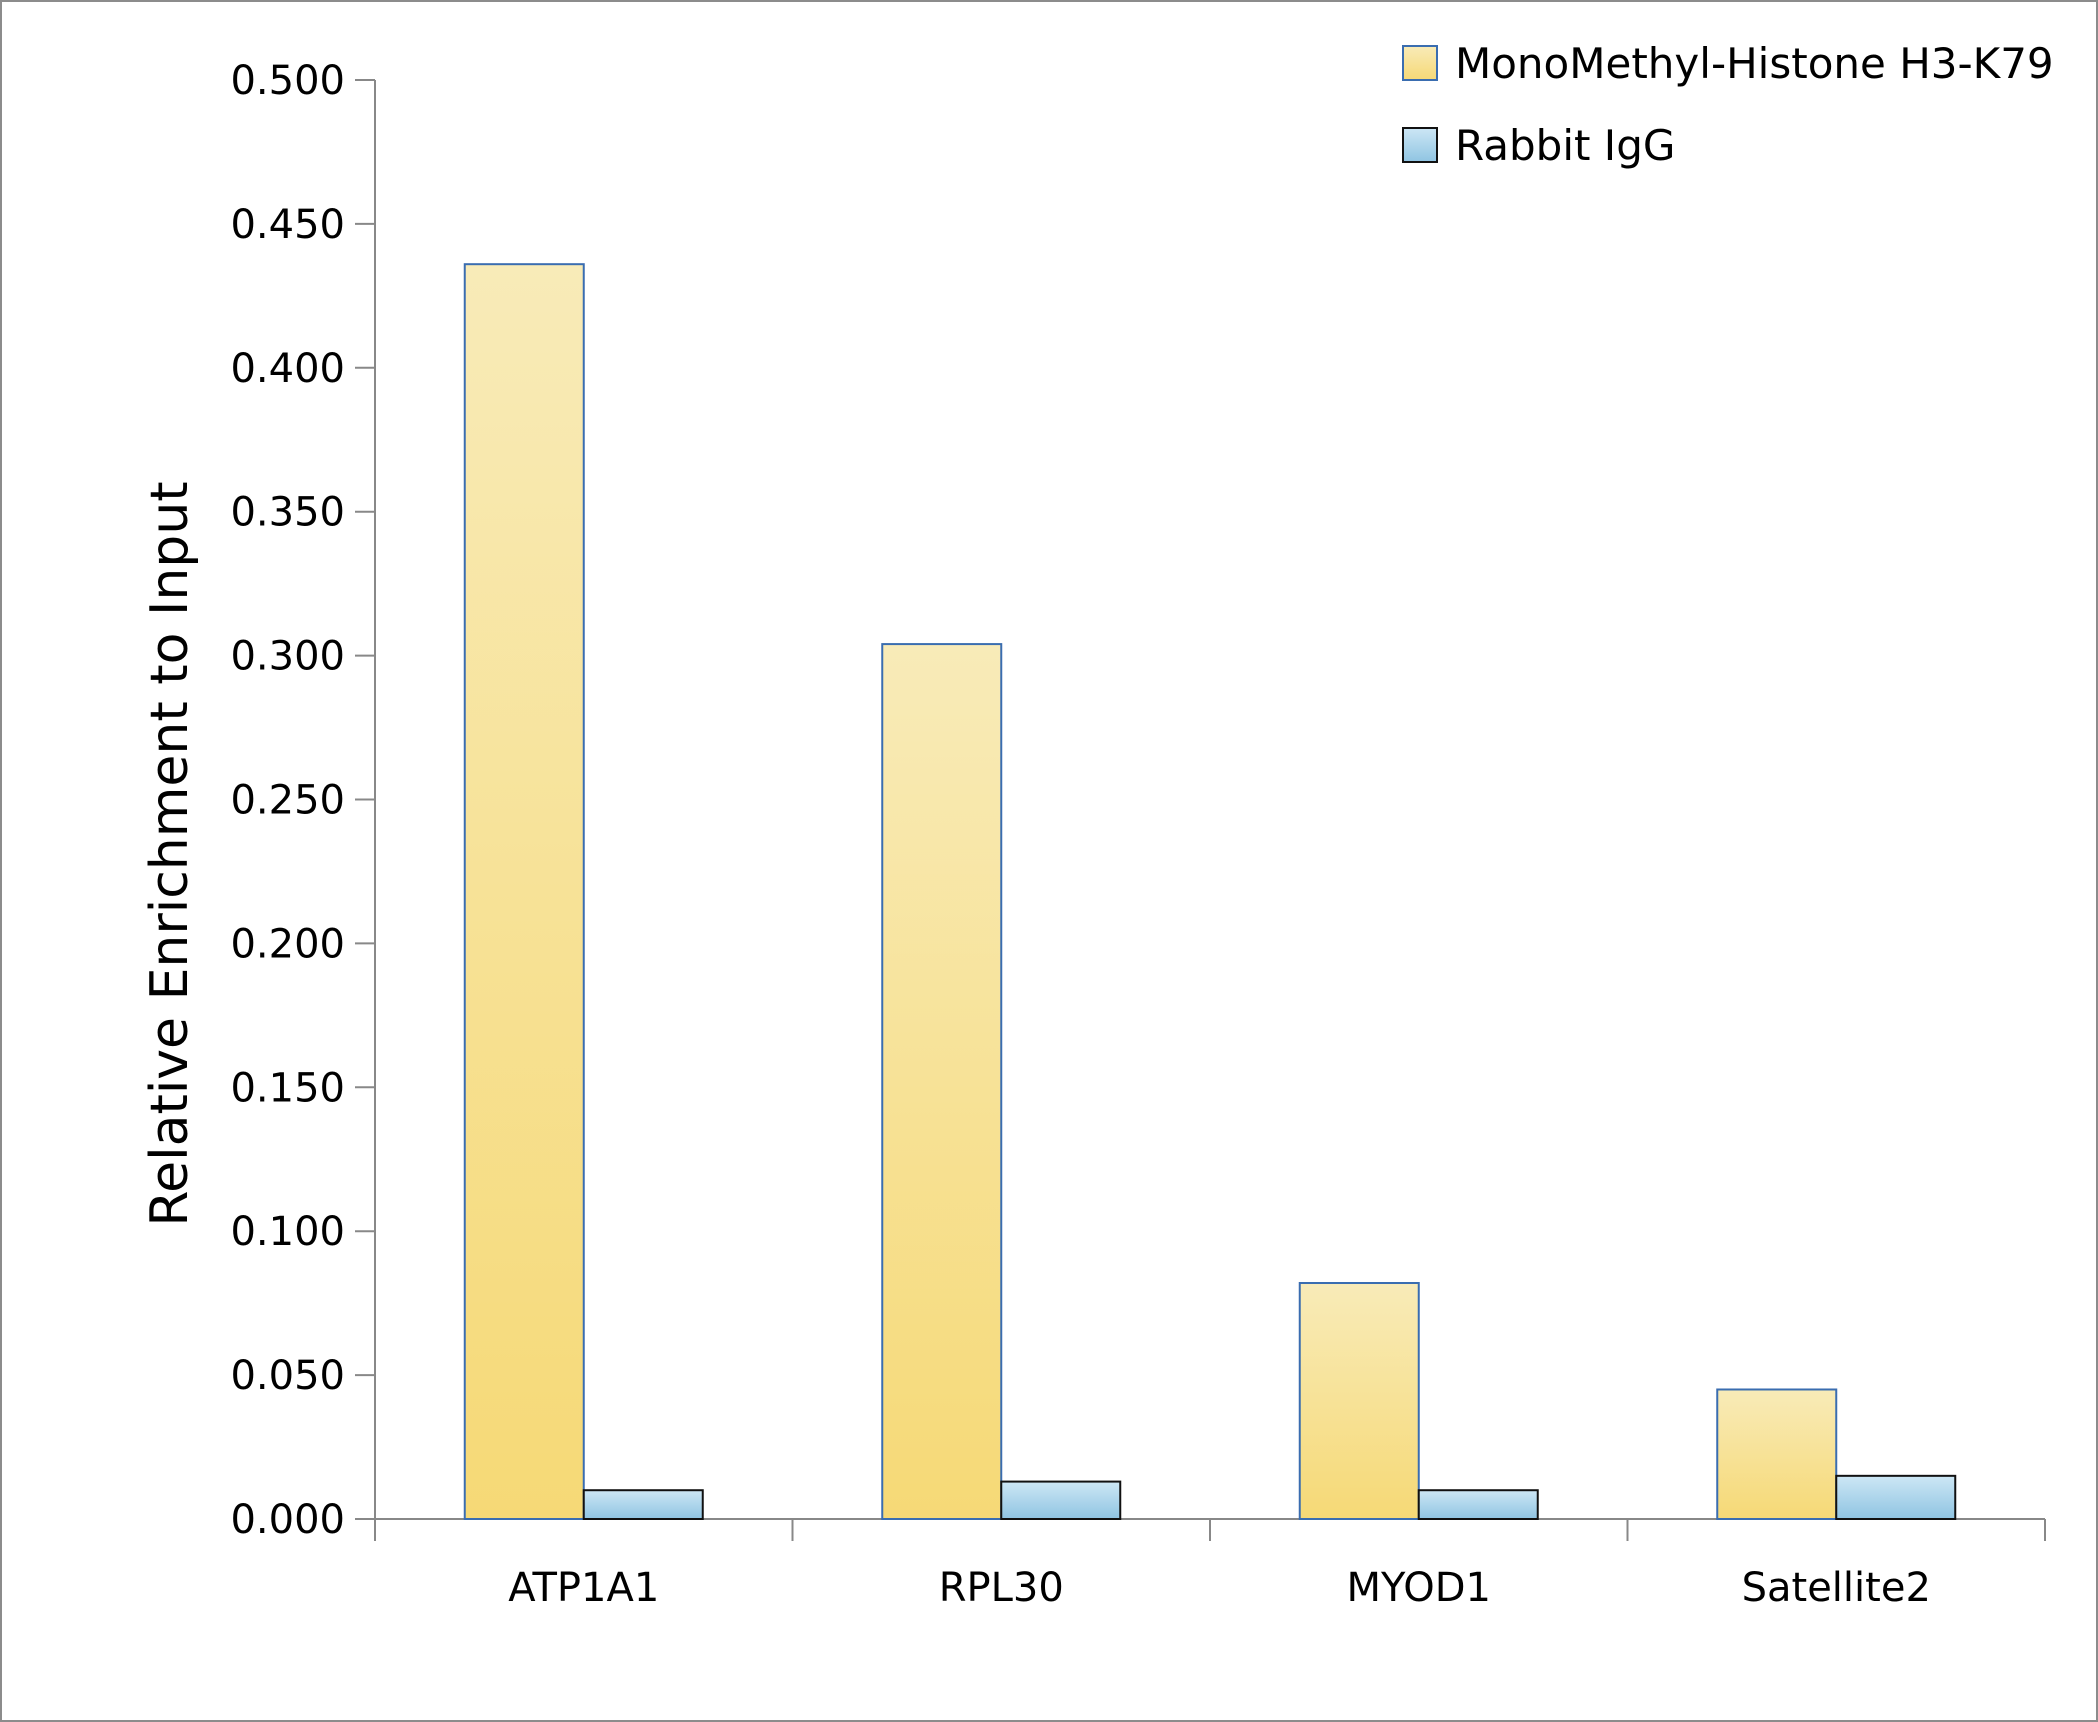 Image resolution: width=2098 pixels, height=1722 pixels. I want to click on y-tick-label: 0.050, so click(287, 1376).